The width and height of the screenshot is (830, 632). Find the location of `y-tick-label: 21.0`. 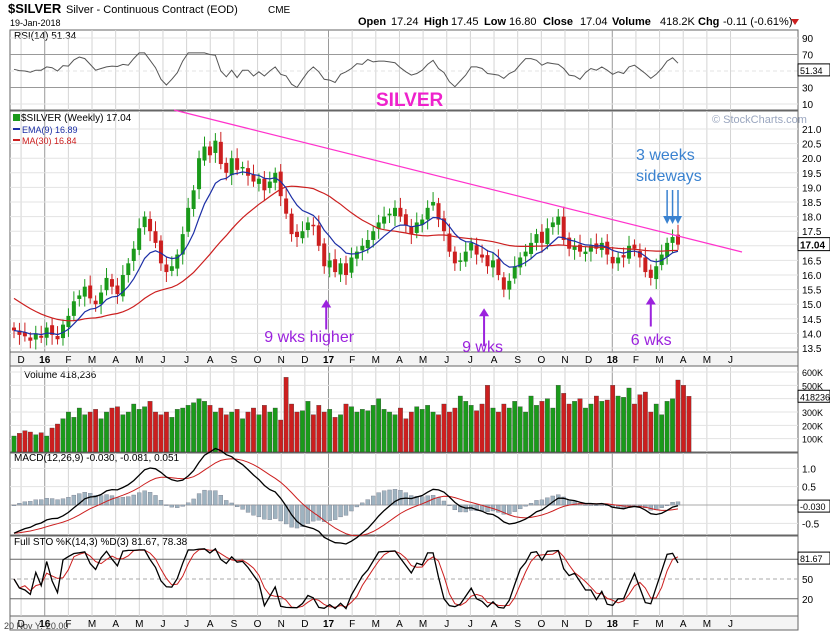

y-tick-label: 21.0 is located at coordinates (812, 130).